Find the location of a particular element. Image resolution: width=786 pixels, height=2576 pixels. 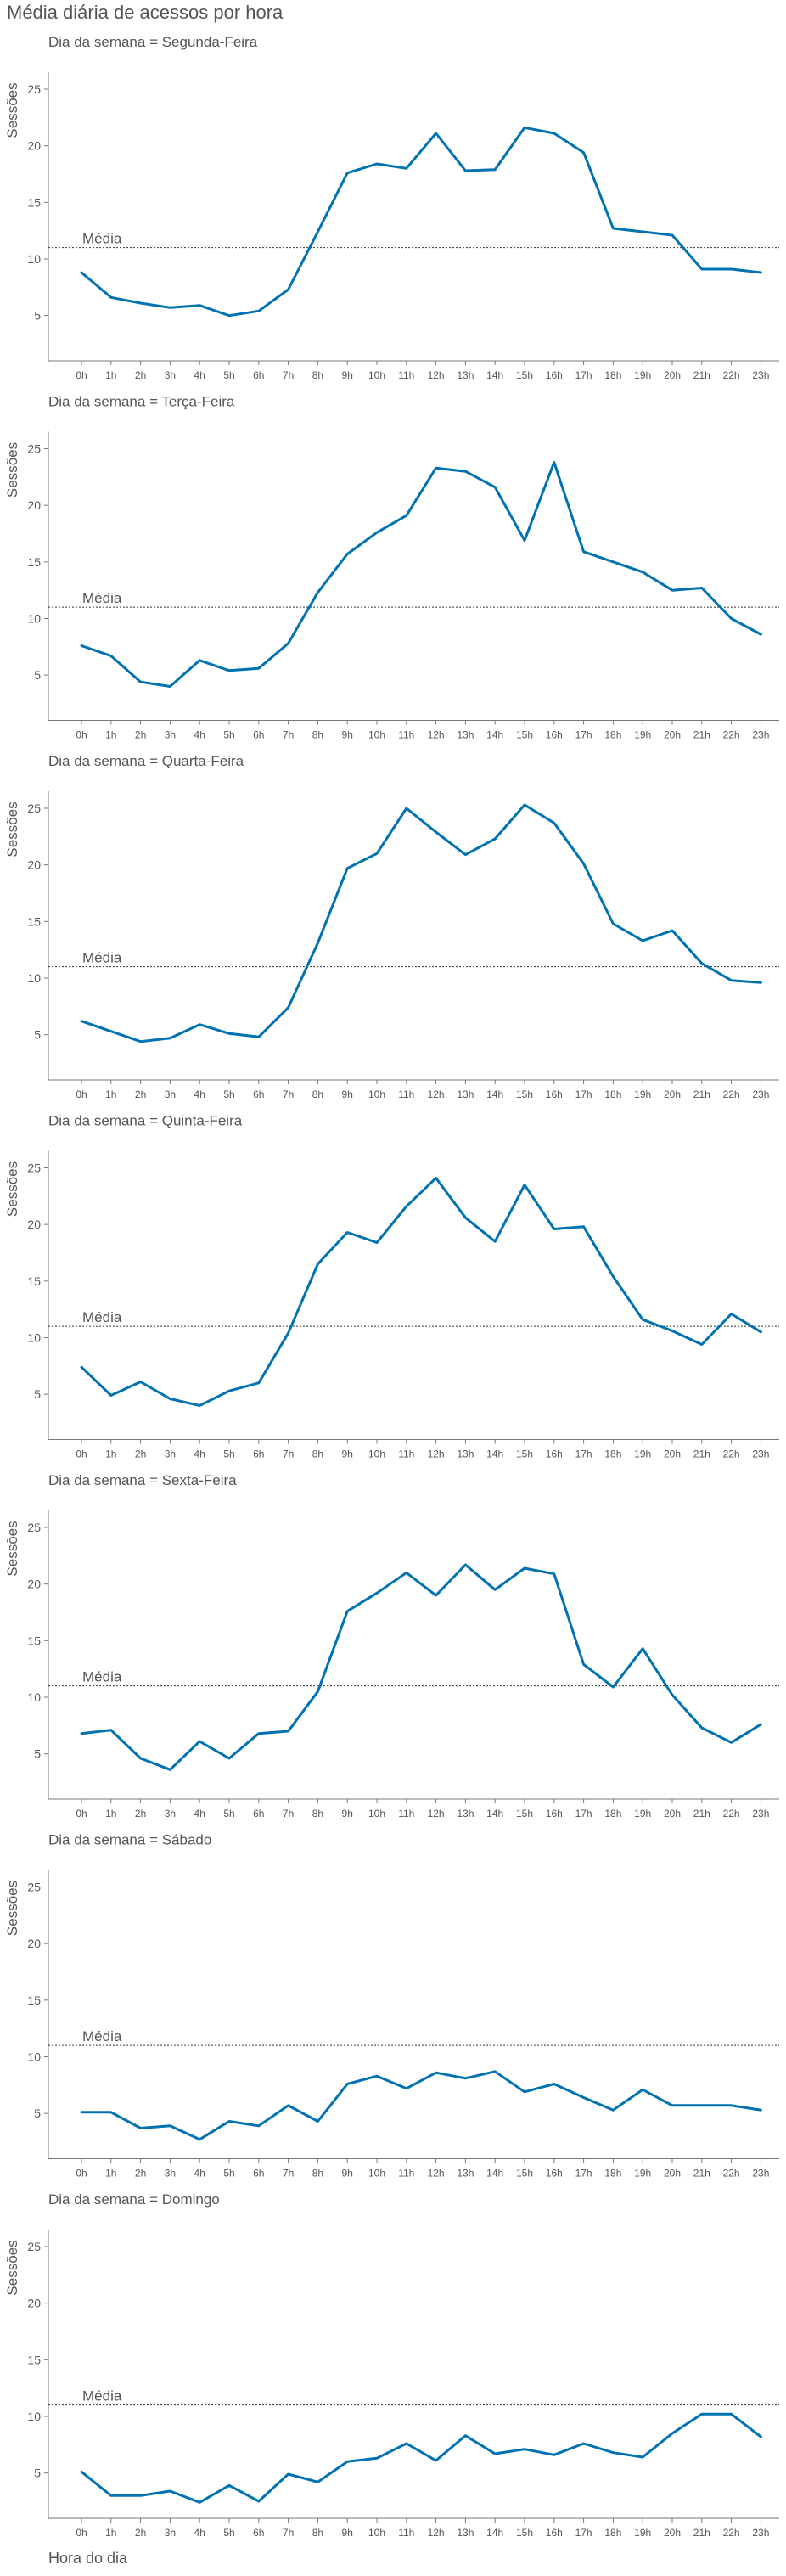

y-tick-label: 20 is located at coordinates (34, 865).